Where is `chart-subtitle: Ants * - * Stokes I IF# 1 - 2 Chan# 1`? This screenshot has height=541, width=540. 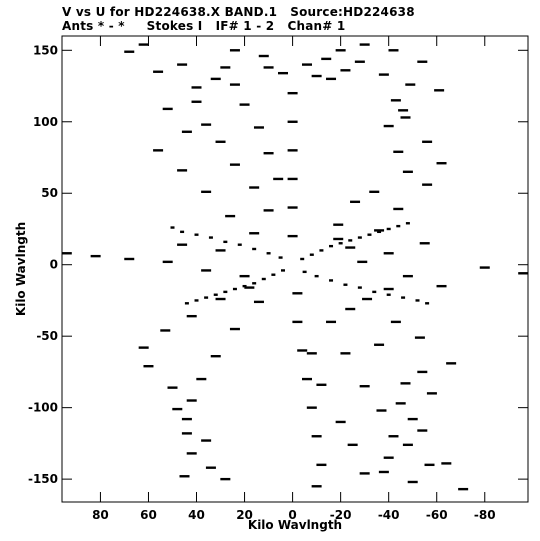
chart-subtitle: Ants * - * Stokes I IF# 1 - 2 Chan# 1 is located at coordinates (204, 26).